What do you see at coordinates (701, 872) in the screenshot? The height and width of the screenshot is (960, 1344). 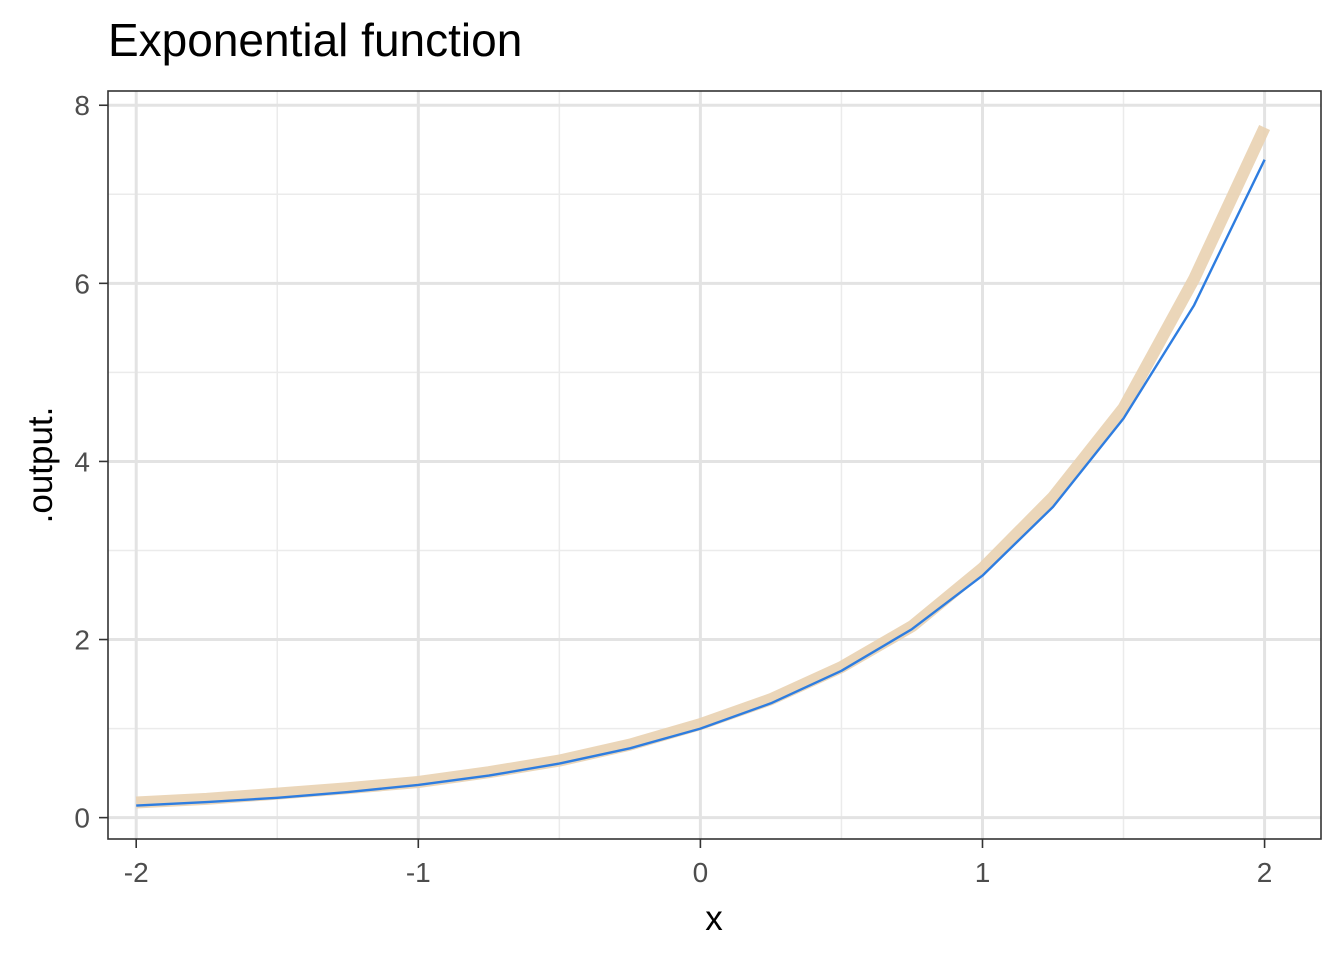 I see `x-tick-label: 0` at bounding box center [701, 872].